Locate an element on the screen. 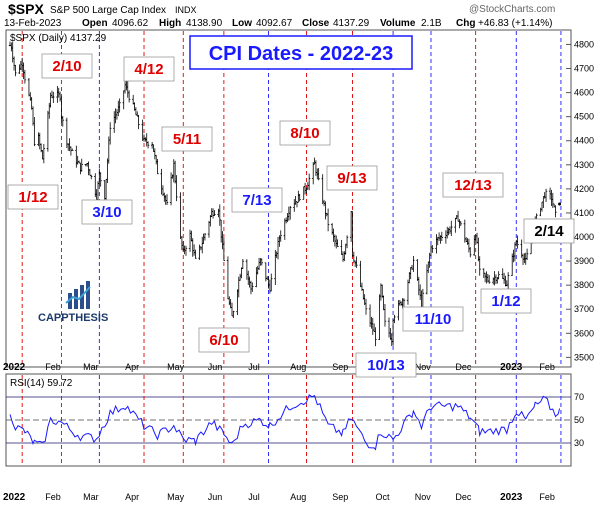  rsi-x-label: Dec is located at coordinates (463, 497).